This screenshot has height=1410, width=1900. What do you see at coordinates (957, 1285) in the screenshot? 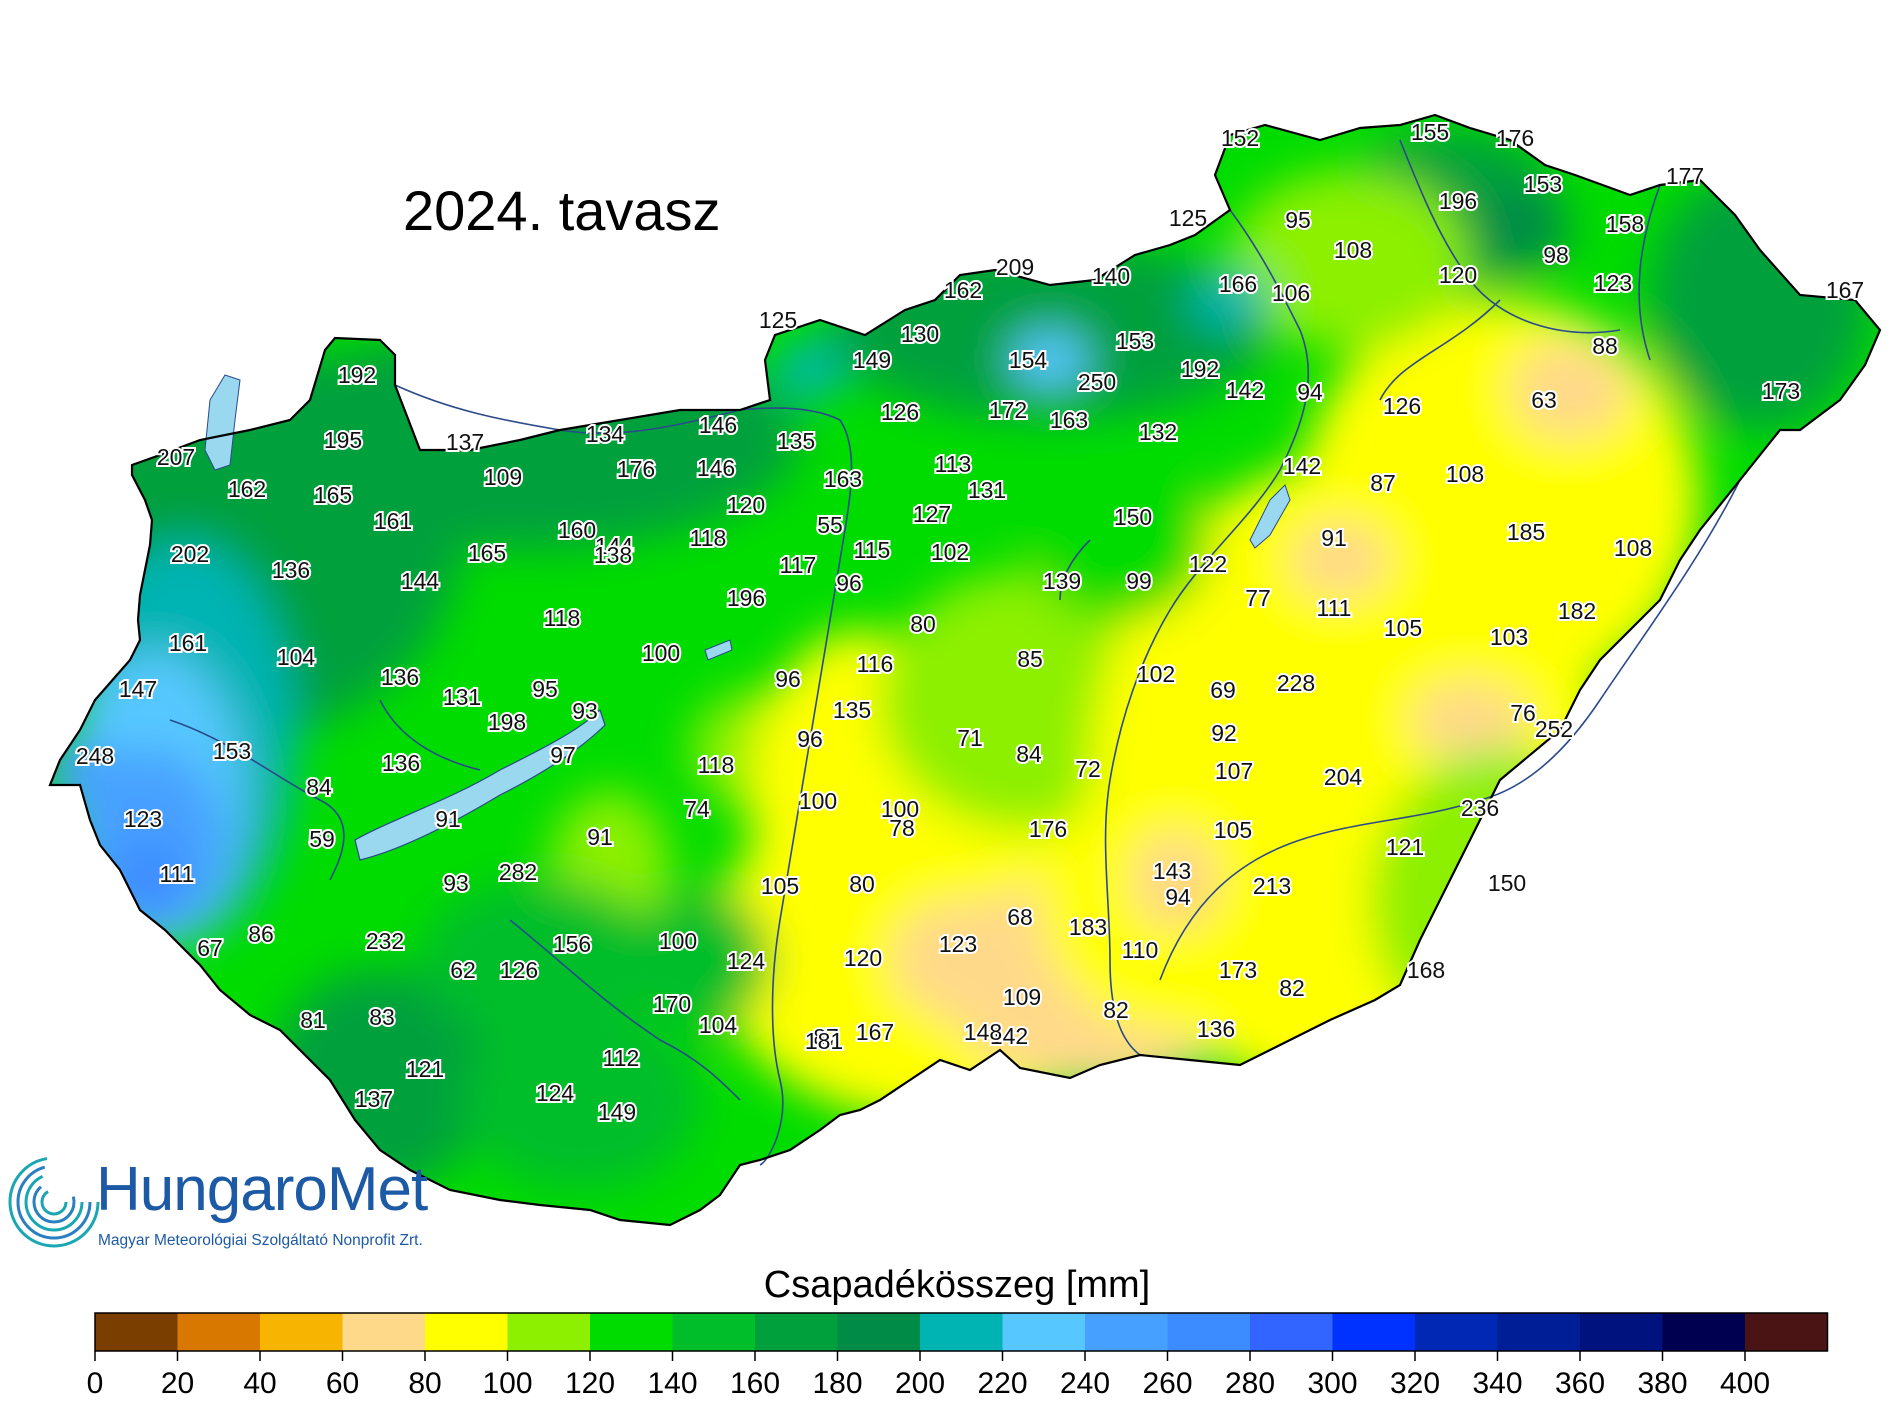
I see `legend-title-text: Csapadékösszeg [mm]` at bounding box center [957, 1285].